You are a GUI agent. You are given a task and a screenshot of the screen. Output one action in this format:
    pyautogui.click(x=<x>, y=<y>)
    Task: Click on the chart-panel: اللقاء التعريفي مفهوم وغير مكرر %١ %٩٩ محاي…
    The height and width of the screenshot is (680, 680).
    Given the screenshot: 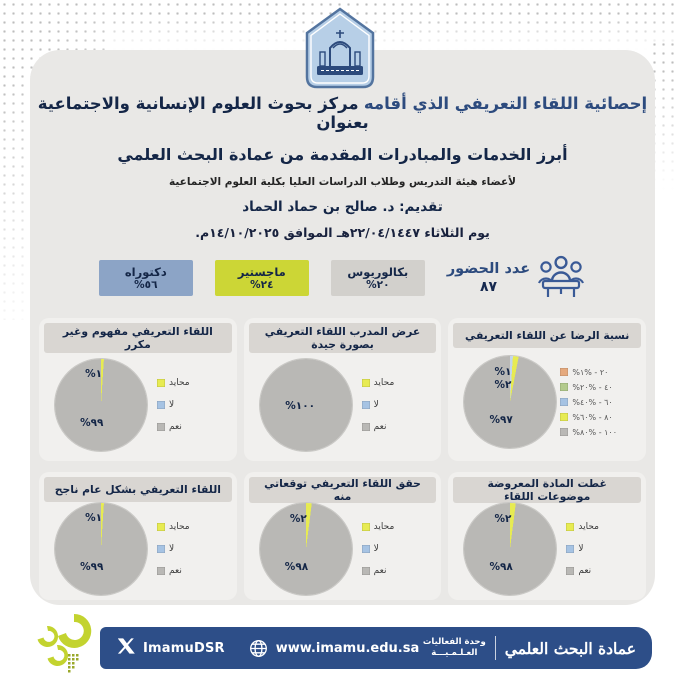 What is the action you would take?
    pyautogui.click(x=138, y=389)
    